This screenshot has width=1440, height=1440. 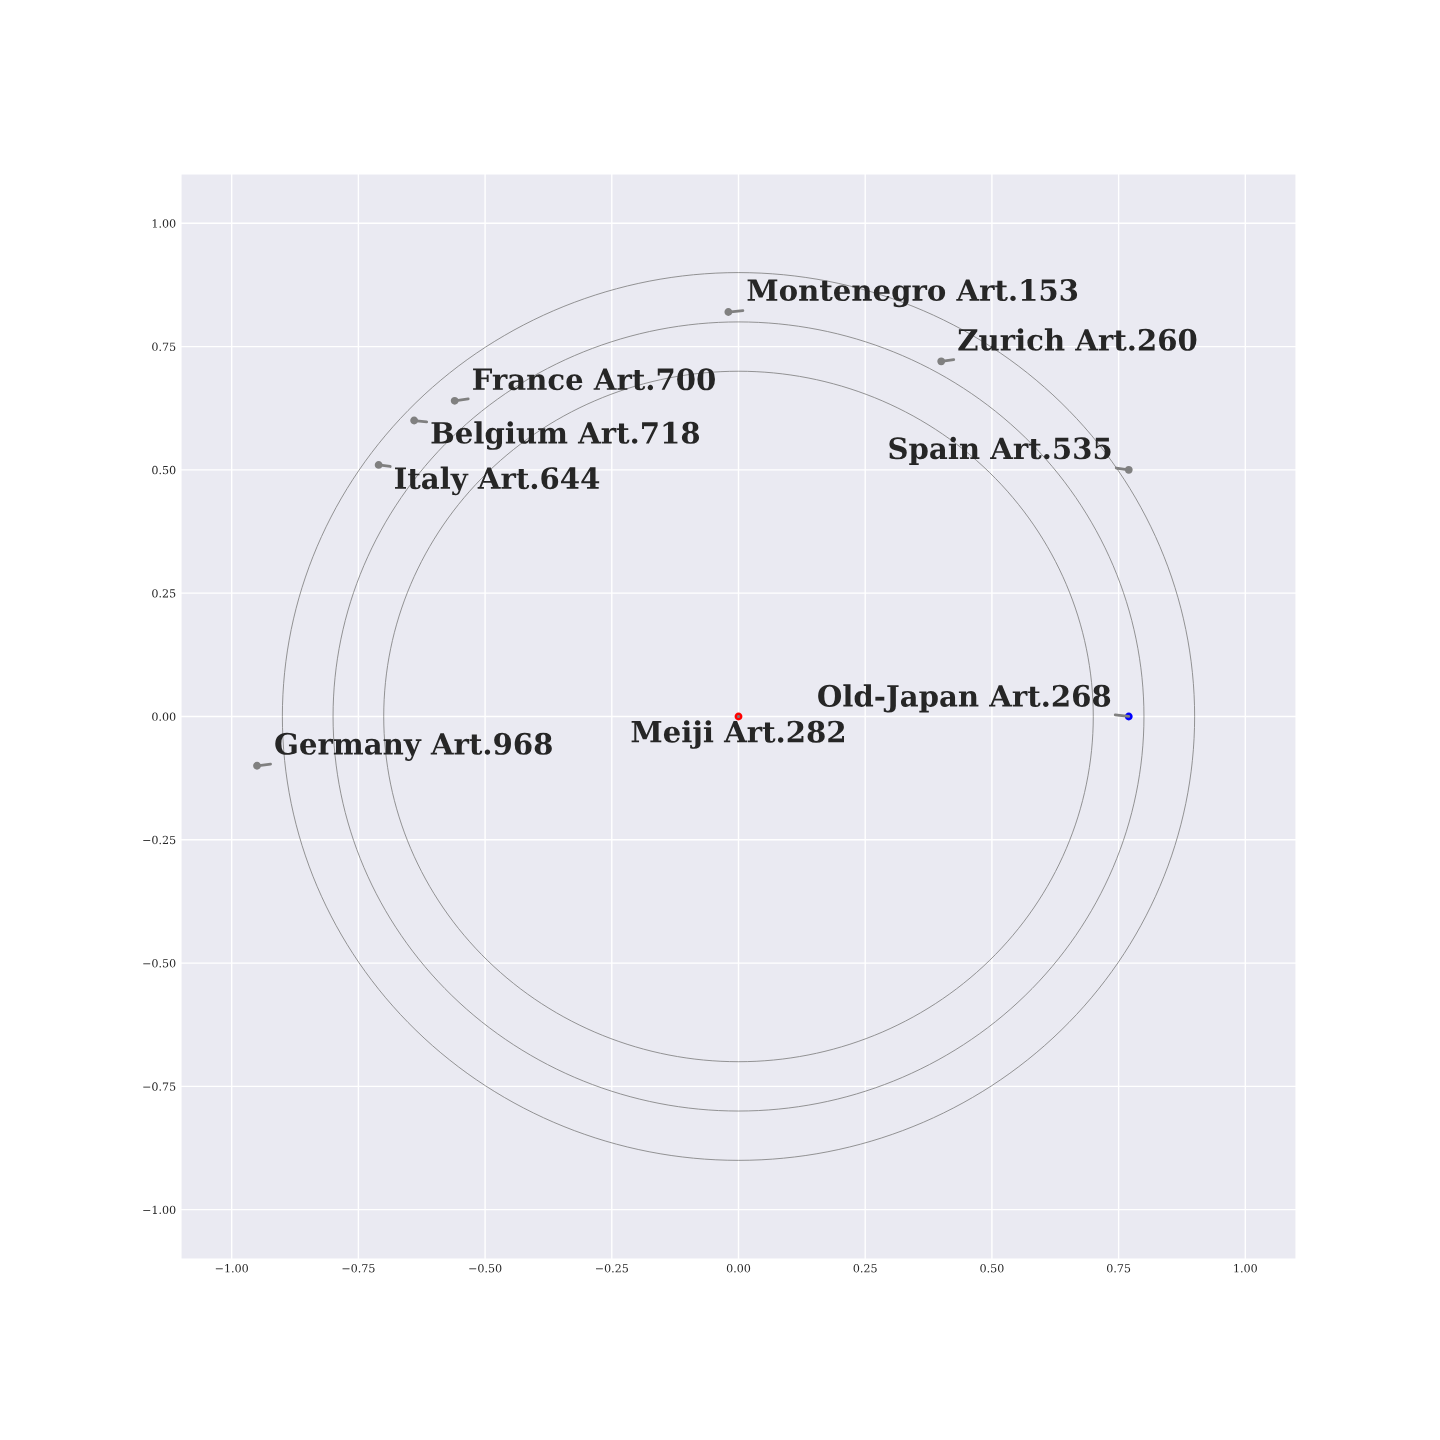 I want to click on x-tick-label: −0.25, so click(x=611, y=1268).